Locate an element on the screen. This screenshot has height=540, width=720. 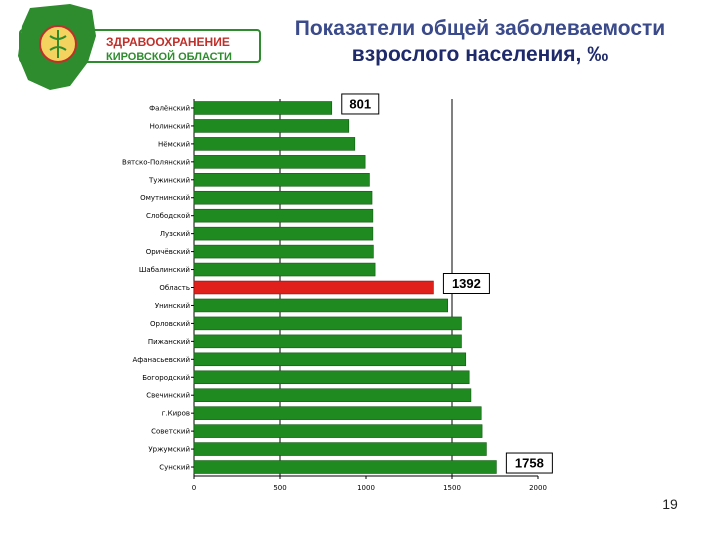
category-label: Шабалинский is located at coordinates (164, 270).